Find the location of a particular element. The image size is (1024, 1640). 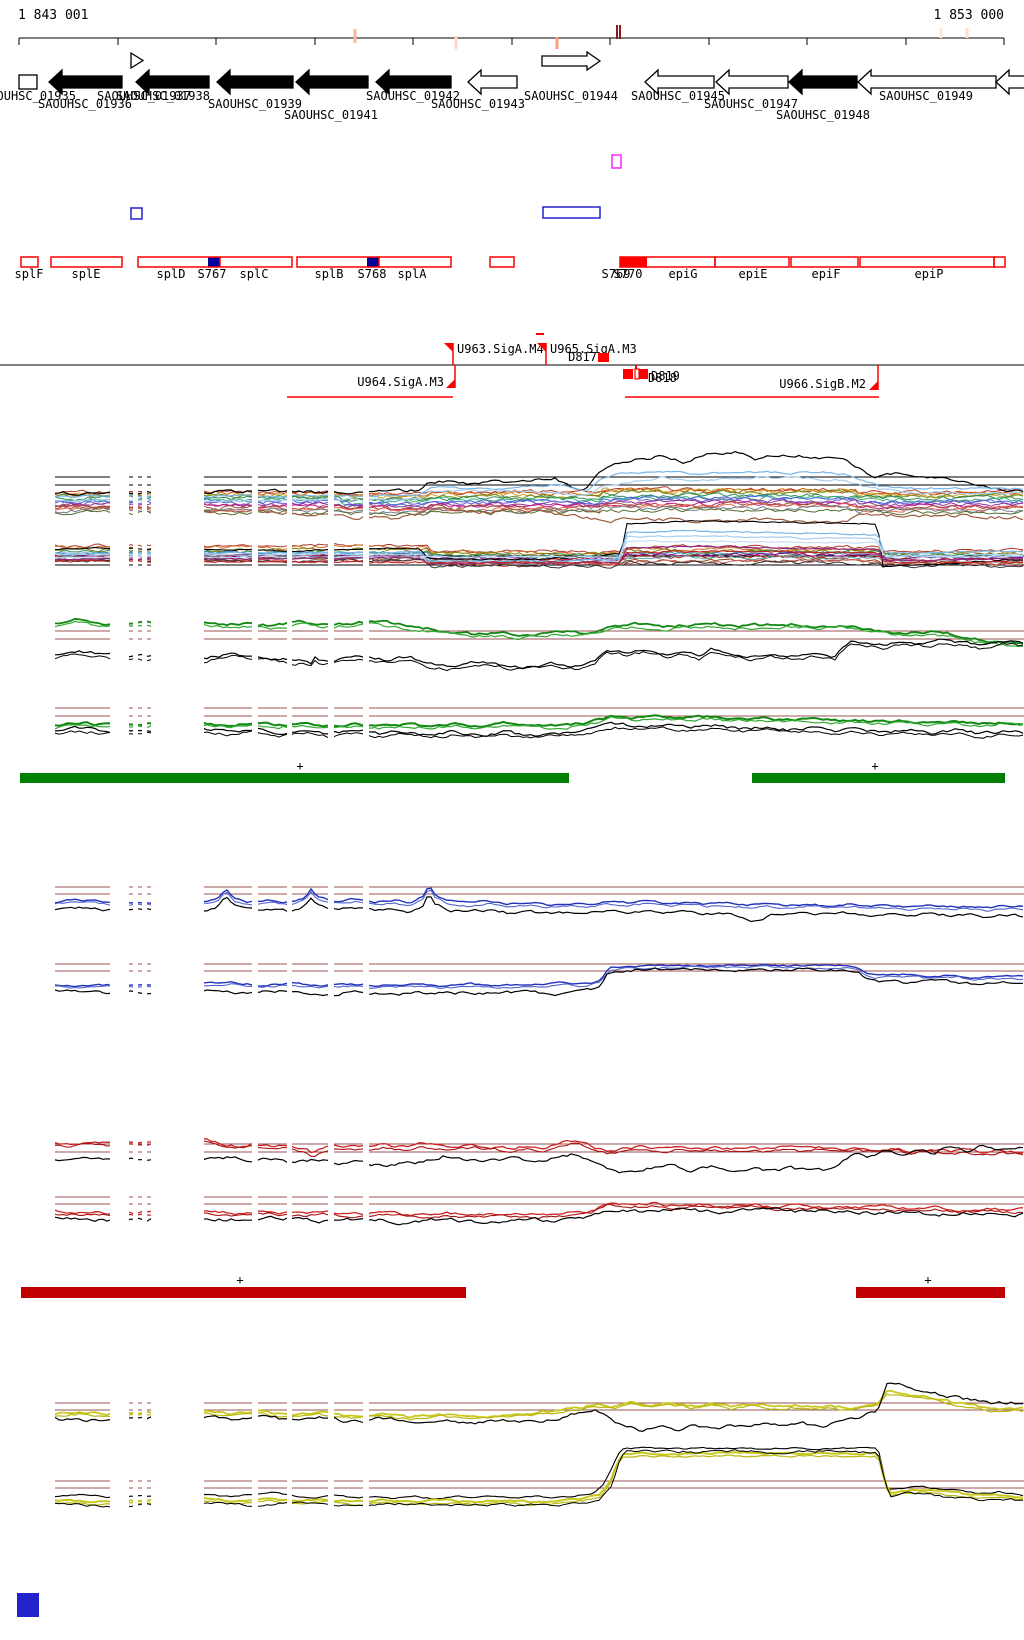

feature-label: S769 is located at coordinates (616, 274).